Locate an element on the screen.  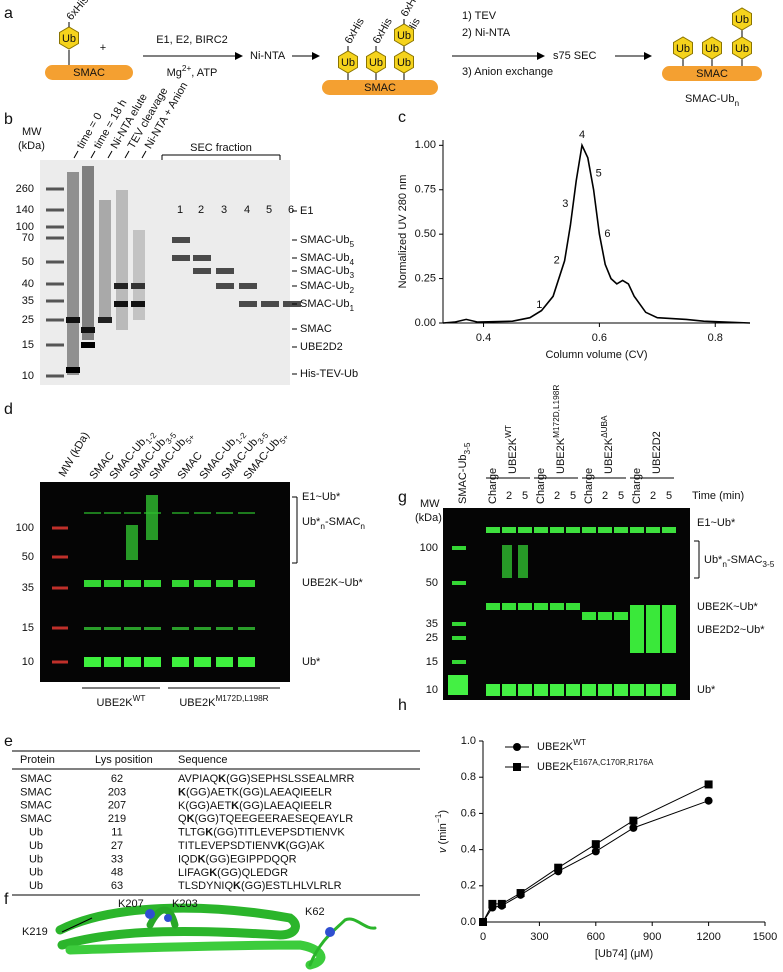
lane-tick is located at coordinates (144, 154).